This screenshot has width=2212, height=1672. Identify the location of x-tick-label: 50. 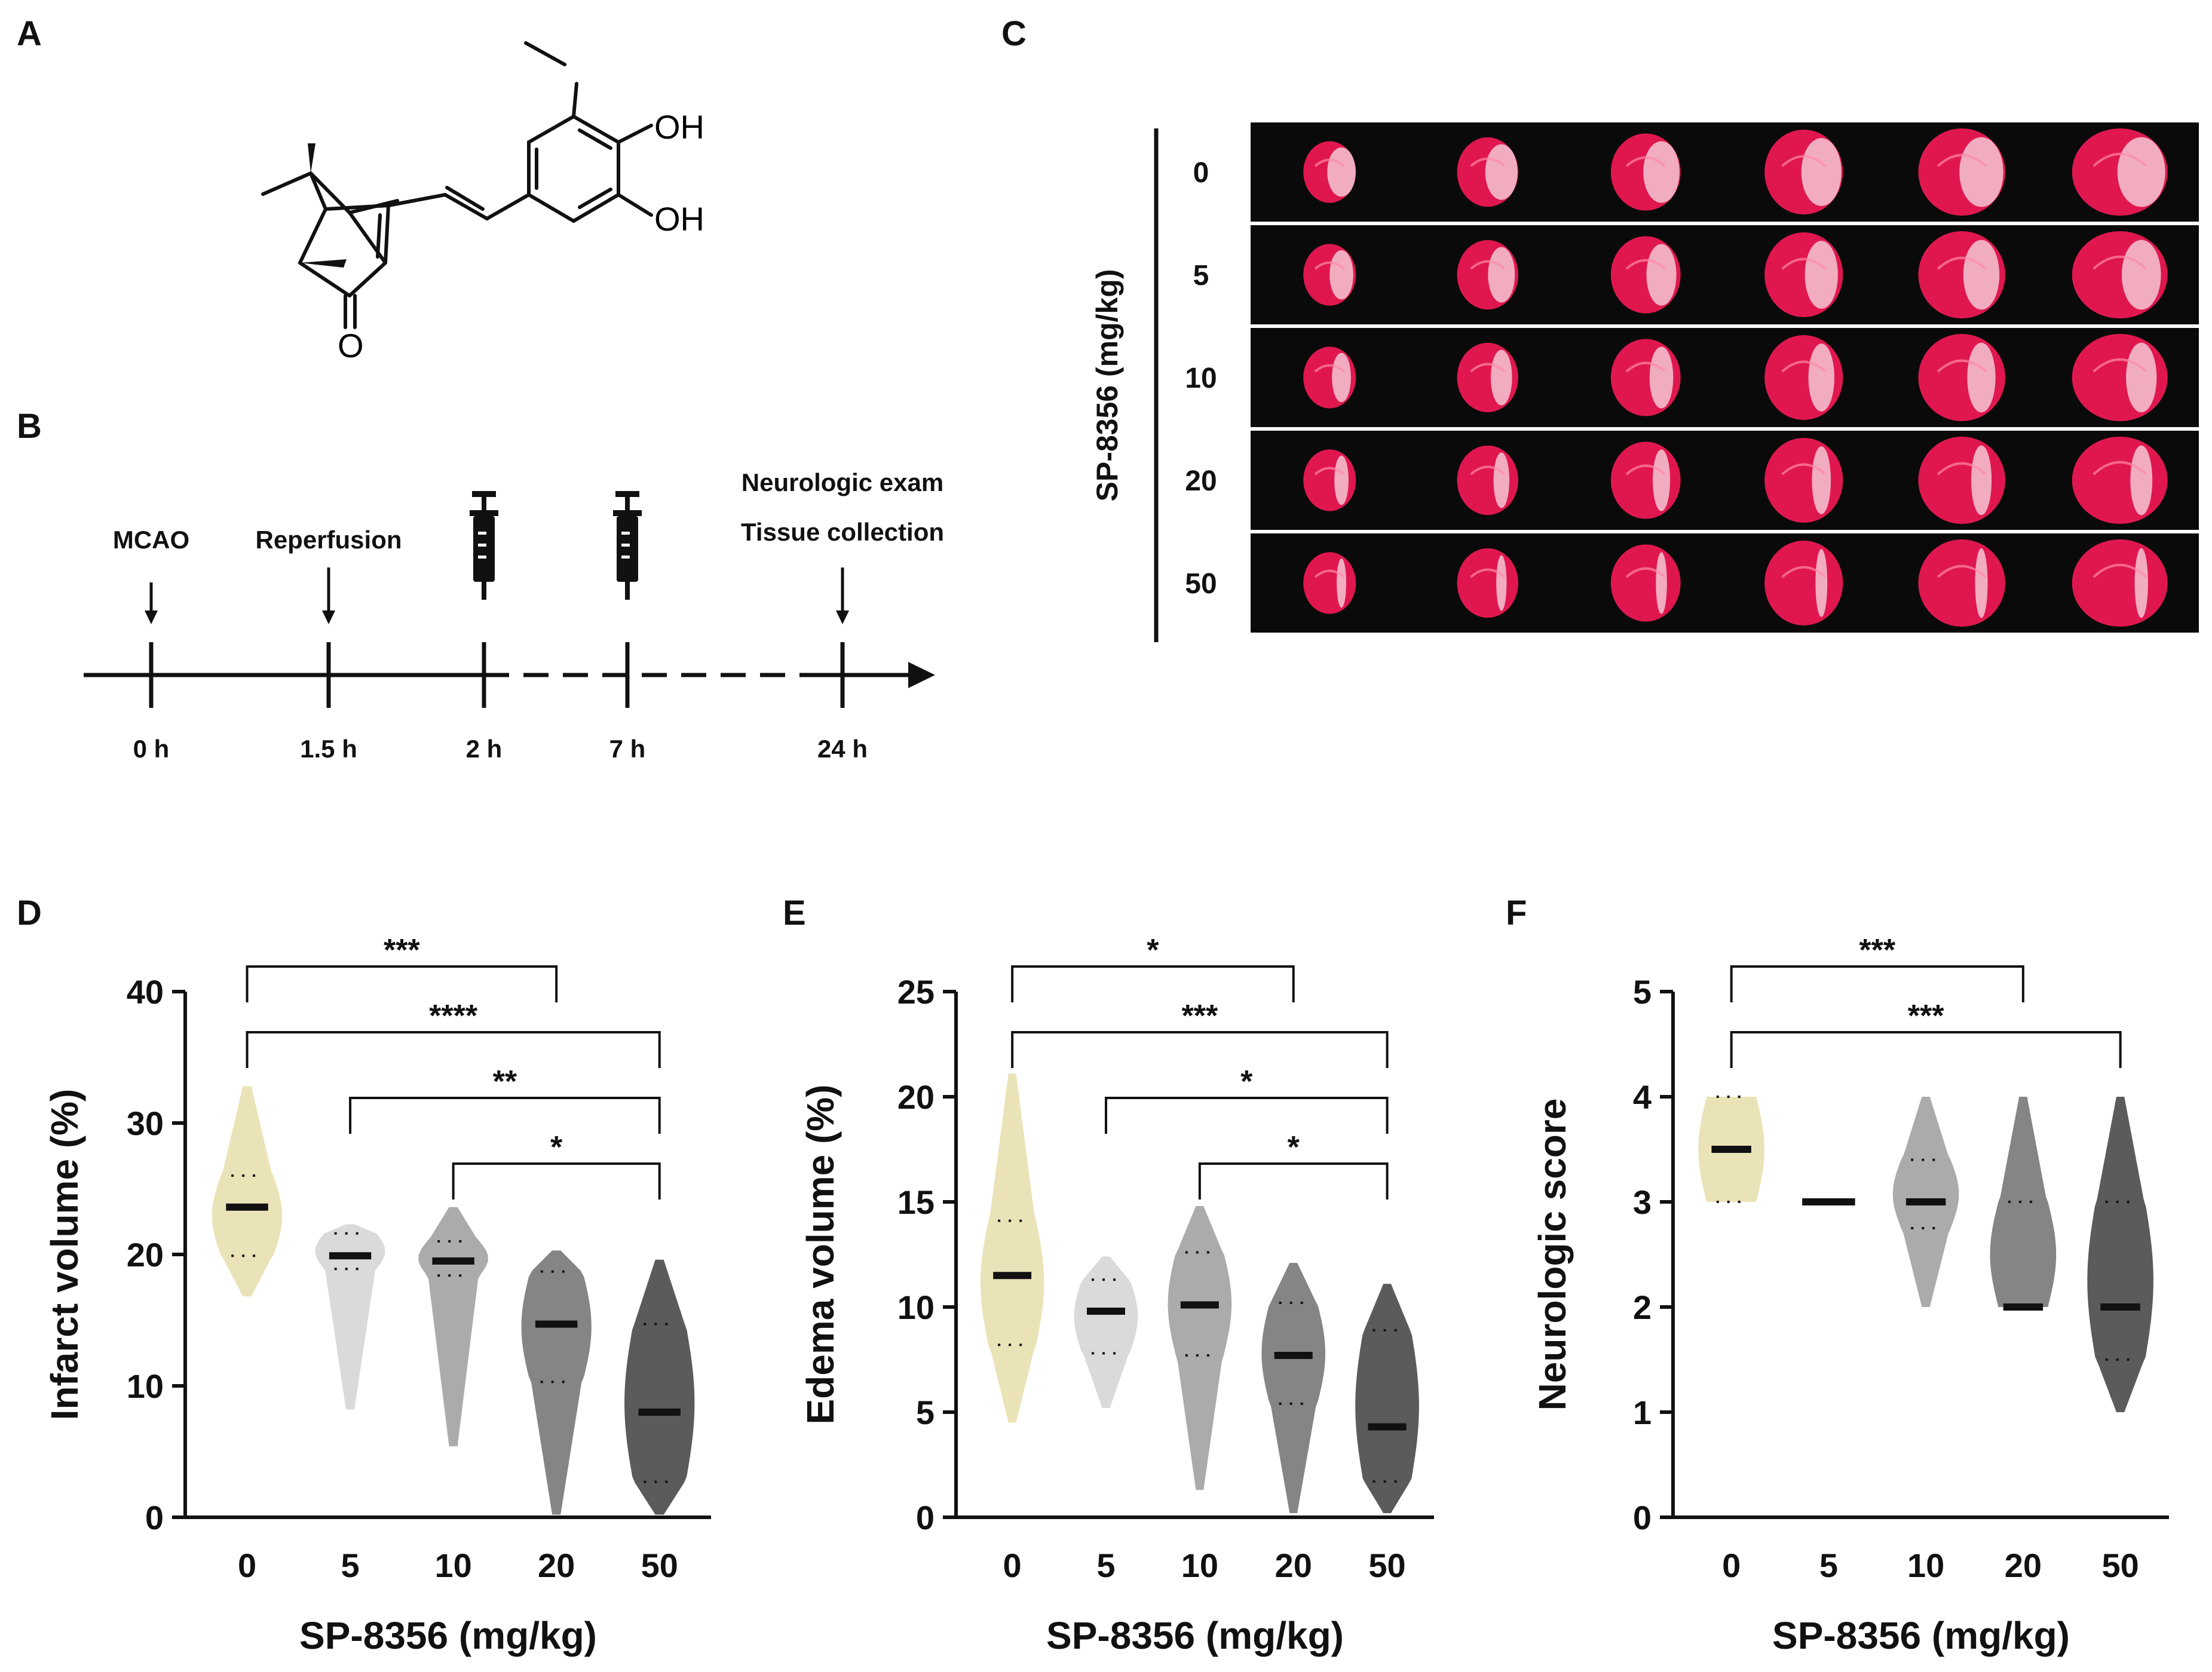
(2120, 1565).